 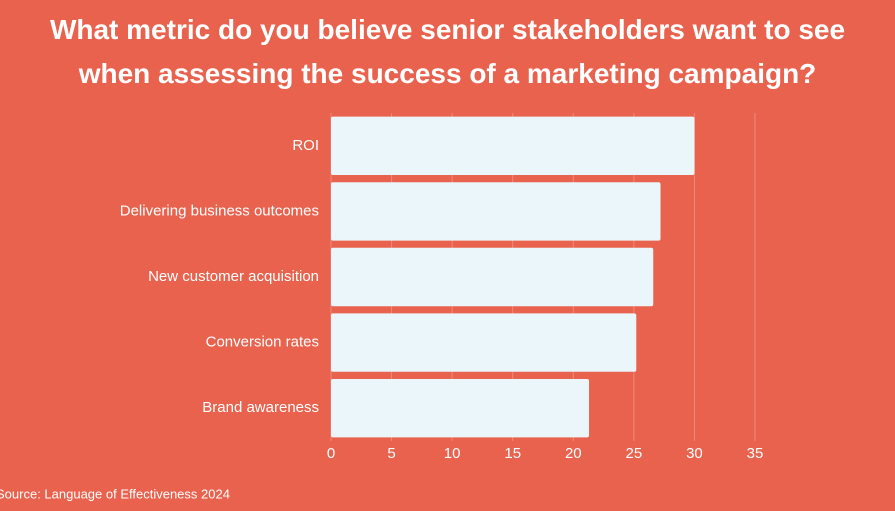 I want to click on y-tick-label: New customer acquisition, so click(x=233, y=276).